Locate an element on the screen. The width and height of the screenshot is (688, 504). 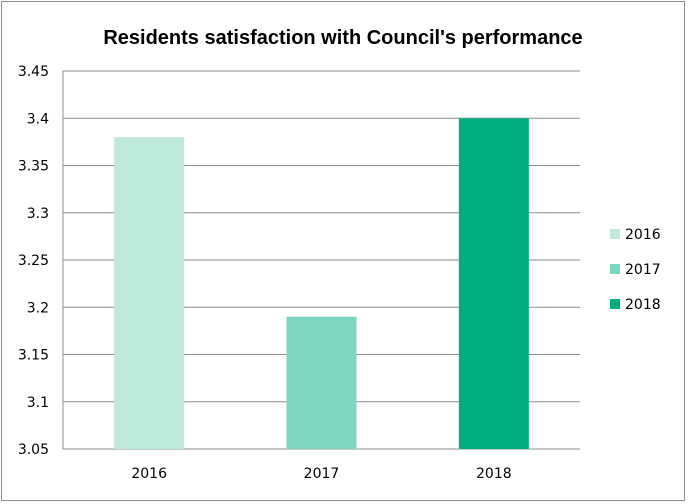
x-axis-ticks: 2016 2017 2018 is located at coordinates (321, 474).